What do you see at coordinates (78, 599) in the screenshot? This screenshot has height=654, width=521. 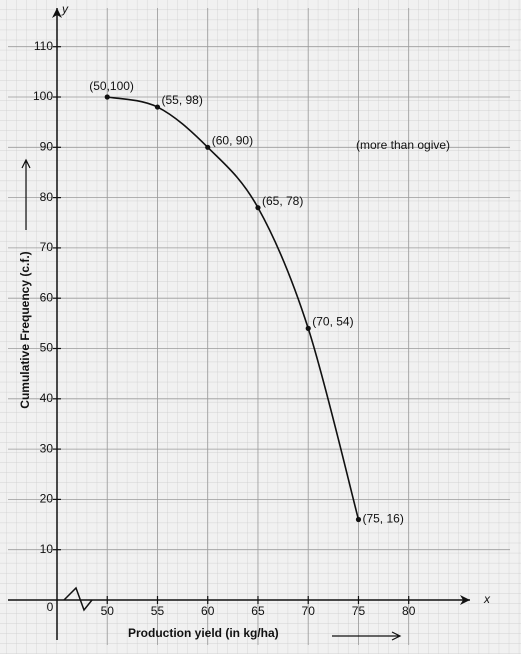 I see `axis-break` at bounding box center [78, 599].